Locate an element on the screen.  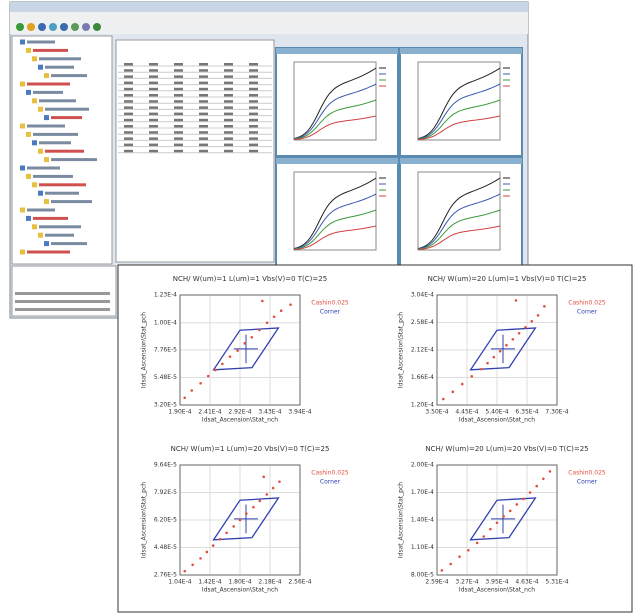
legend-entry: Cashin0.025 is located at coordinates (587, 303).